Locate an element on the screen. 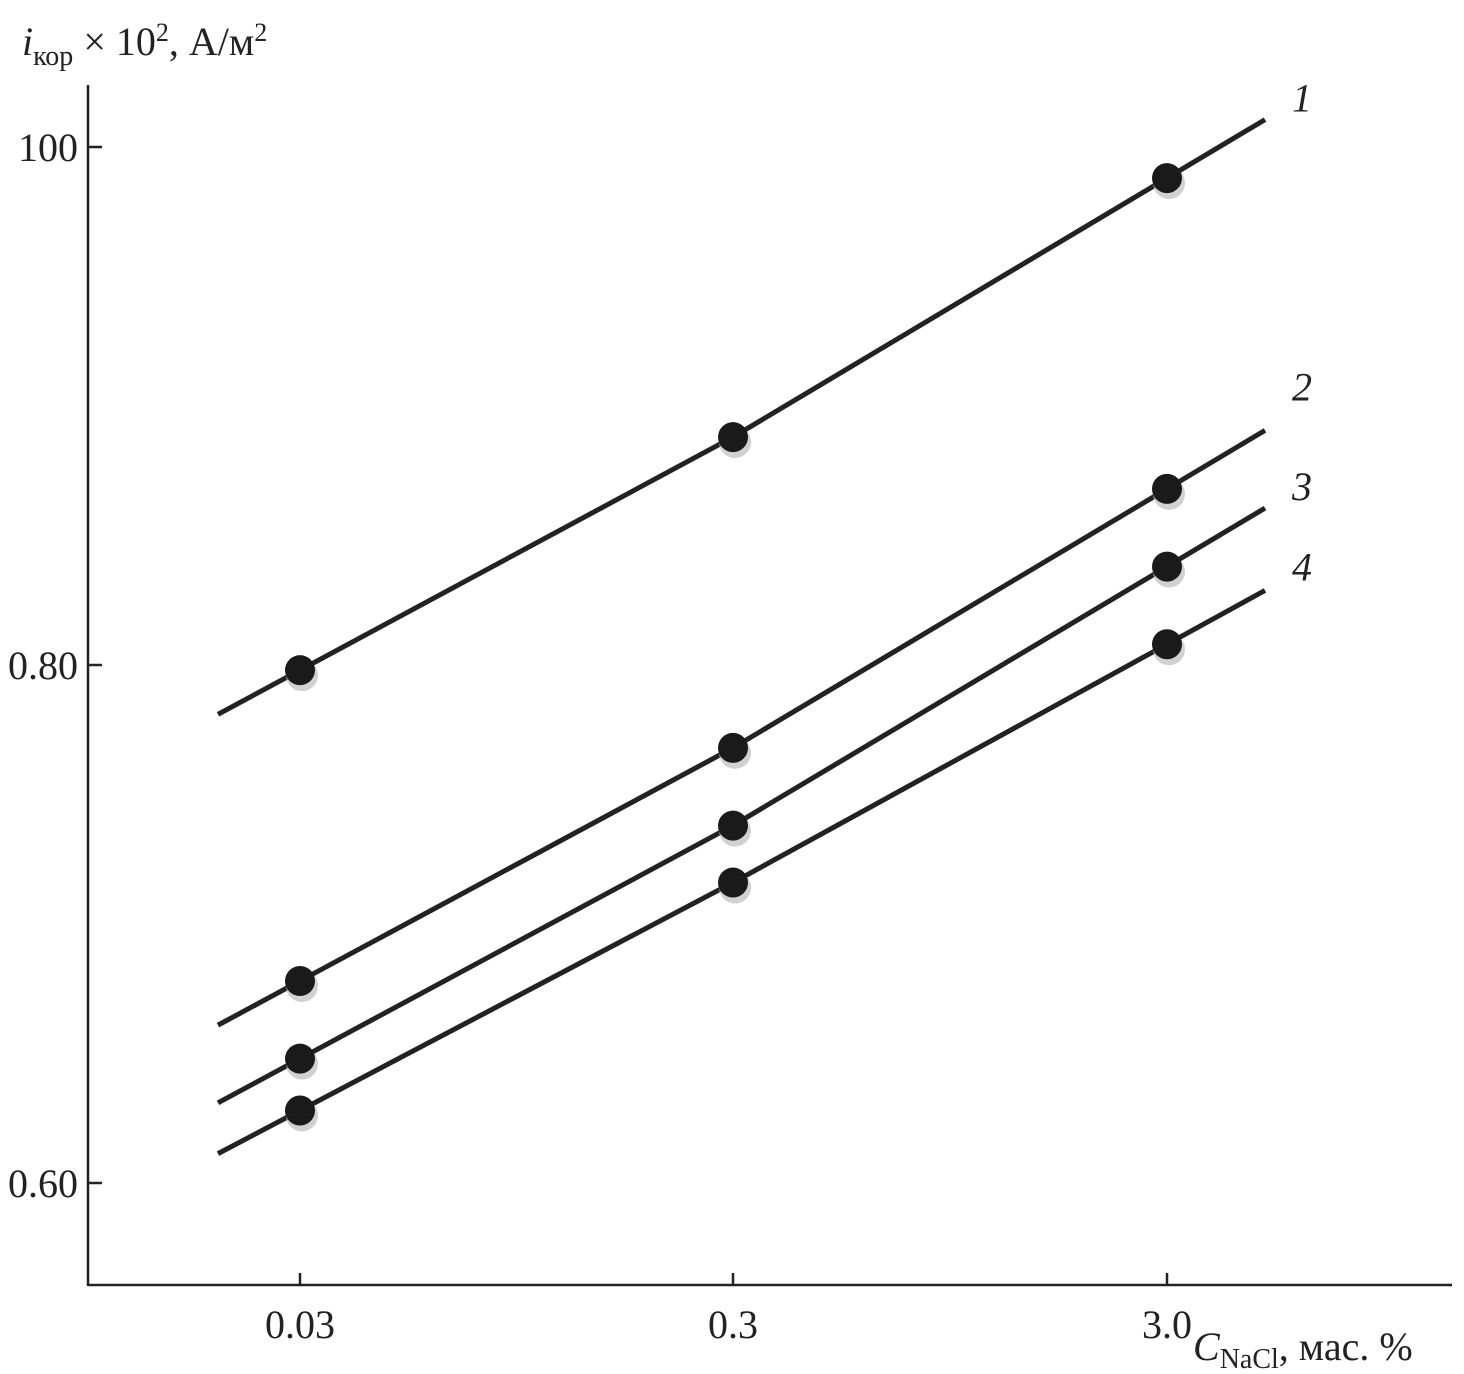  series-label-3: 3 is located at coordinates (1301, 486).